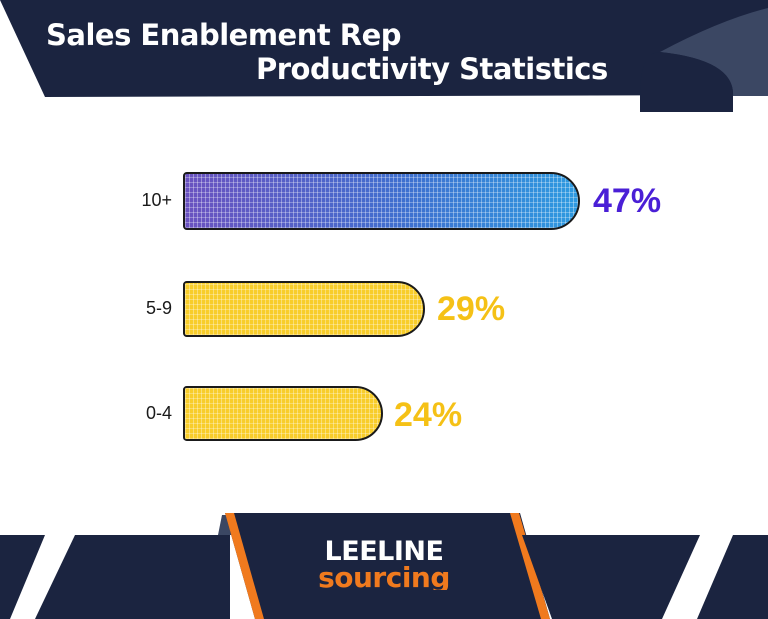 The height and width of the screenshot is (619, 768). I want to click on page-title-line1: Sales Enablement Rep, so click(224, 35).